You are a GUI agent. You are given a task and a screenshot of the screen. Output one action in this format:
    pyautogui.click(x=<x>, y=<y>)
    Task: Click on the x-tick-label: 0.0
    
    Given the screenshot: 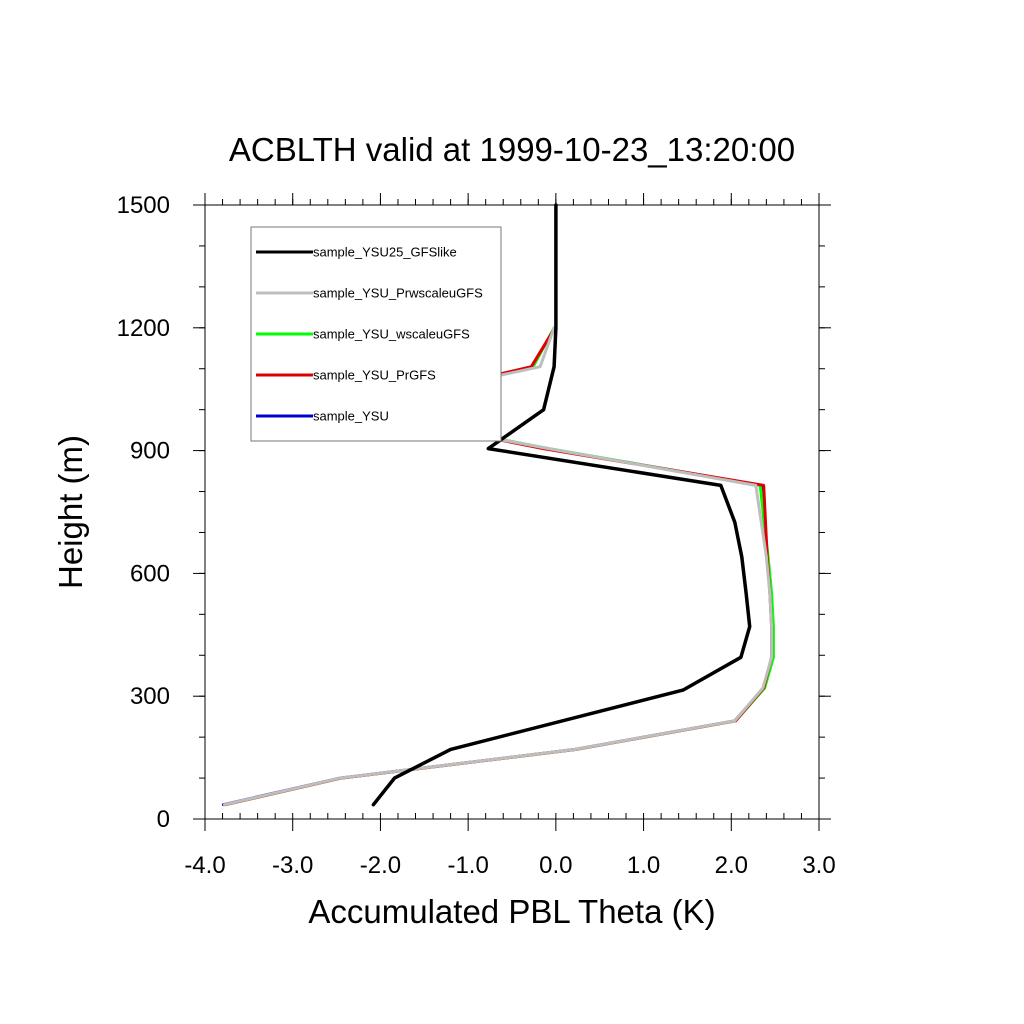 What is the action you would take?
    pyautogui.click(x=555, y=865)
    